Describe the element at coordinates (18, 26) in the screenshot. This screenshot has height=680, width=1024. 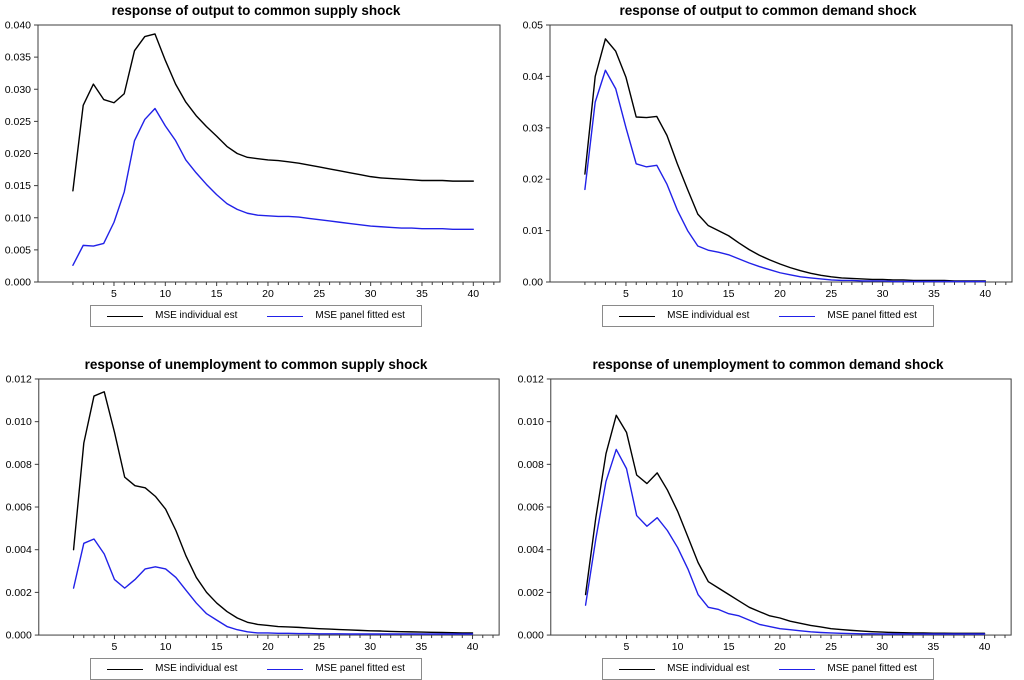
I see `y-tick-label: 0.040` at that location.